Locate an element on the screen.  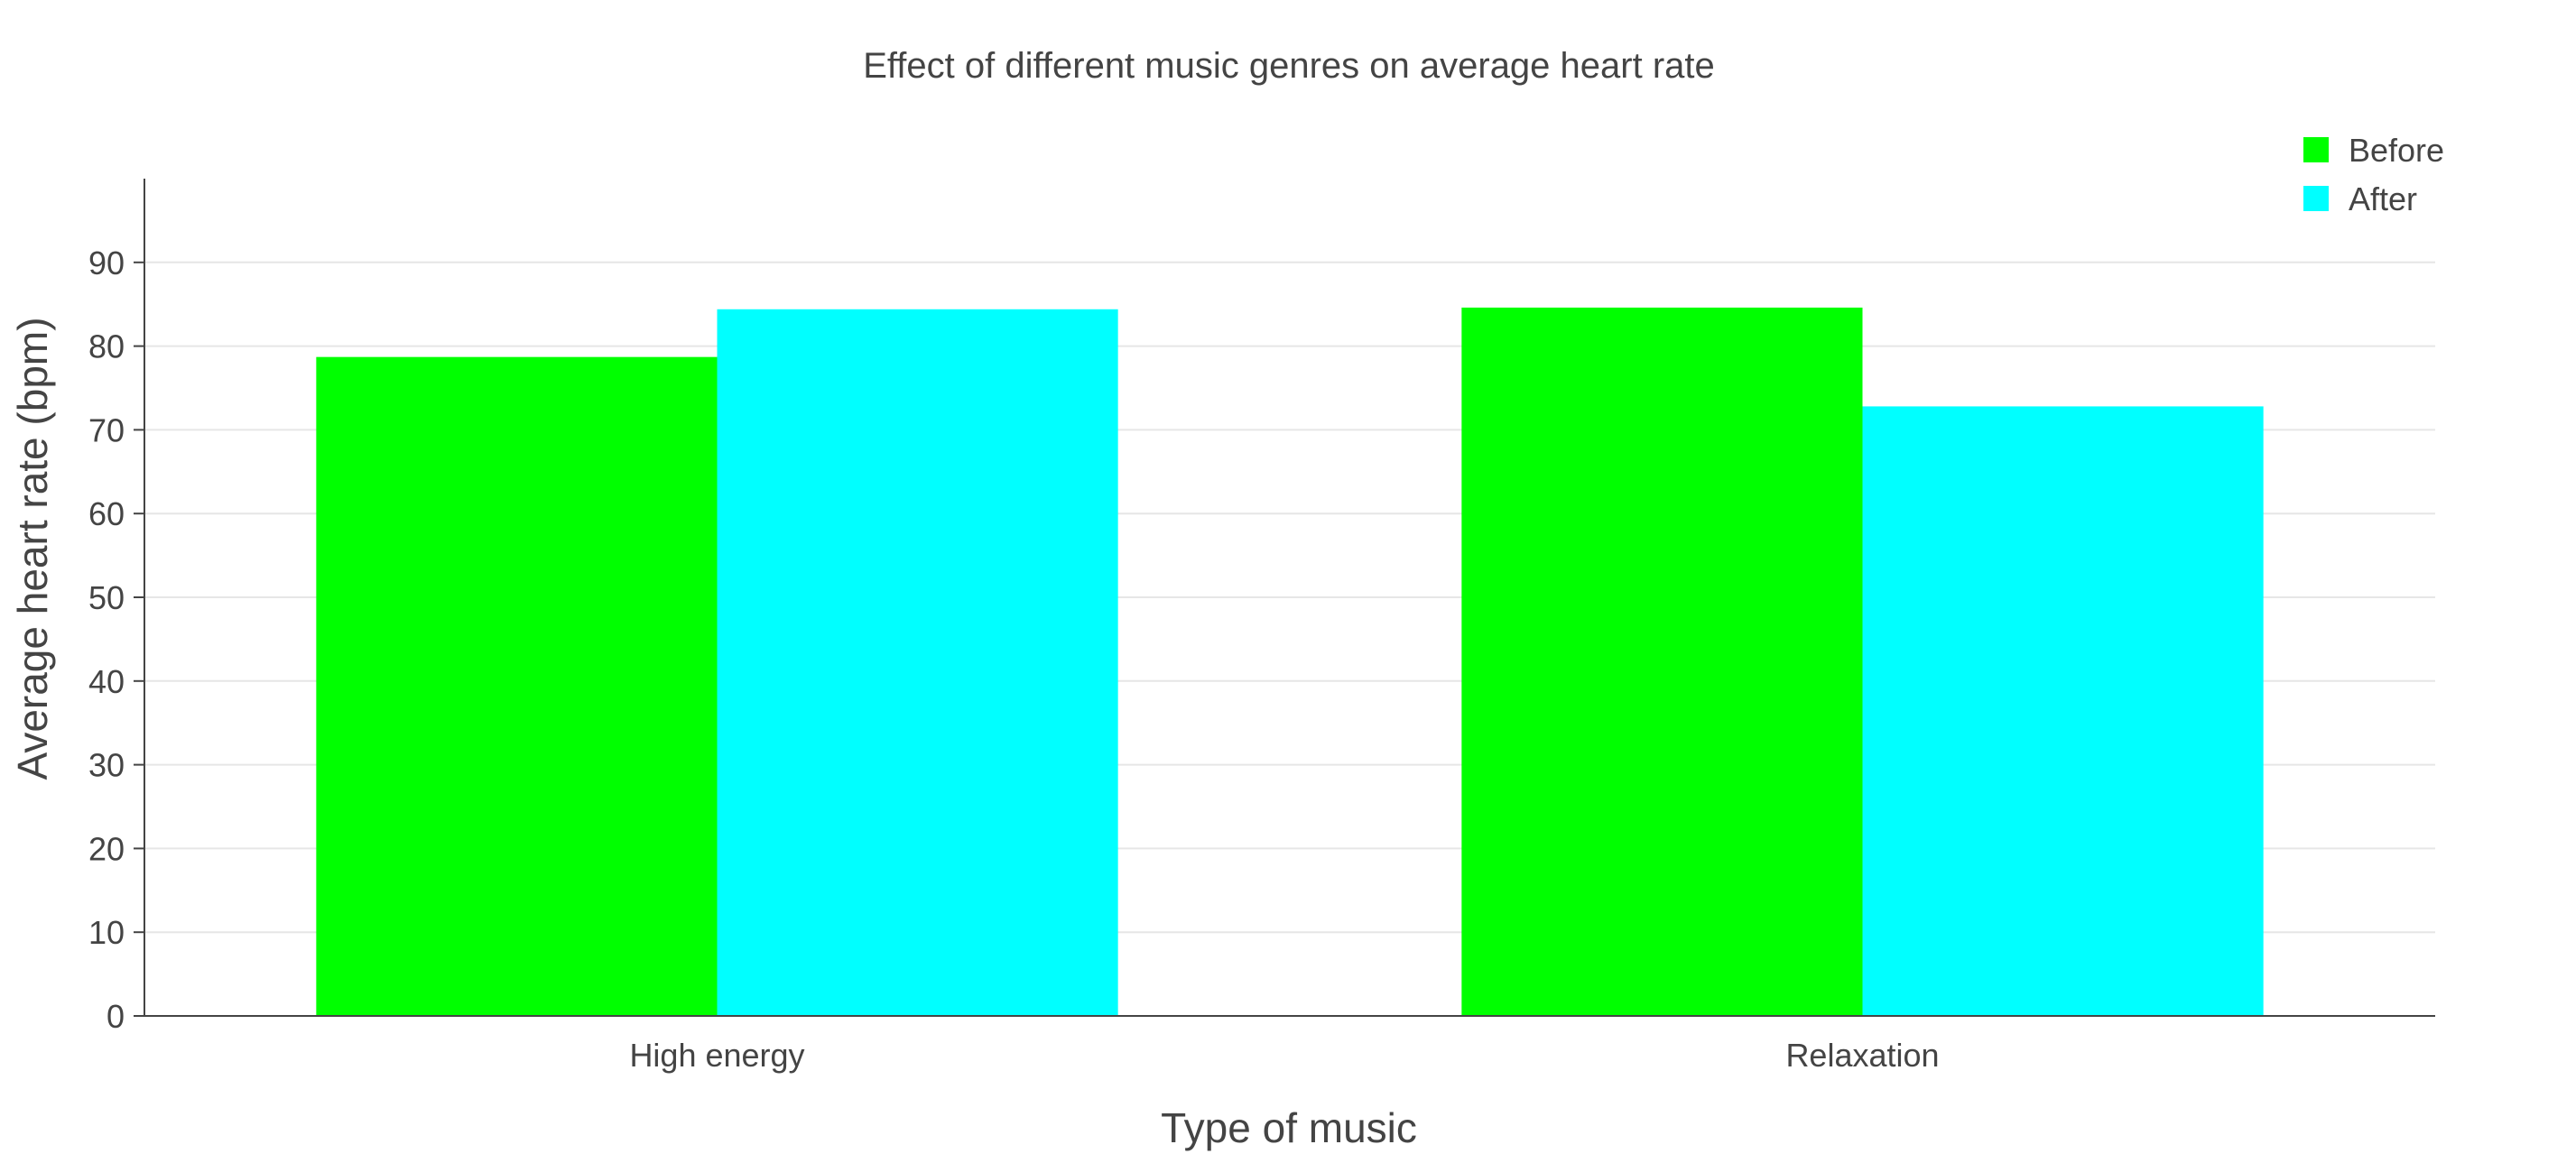
legend-label: After is located at coordinates (2383, 198).